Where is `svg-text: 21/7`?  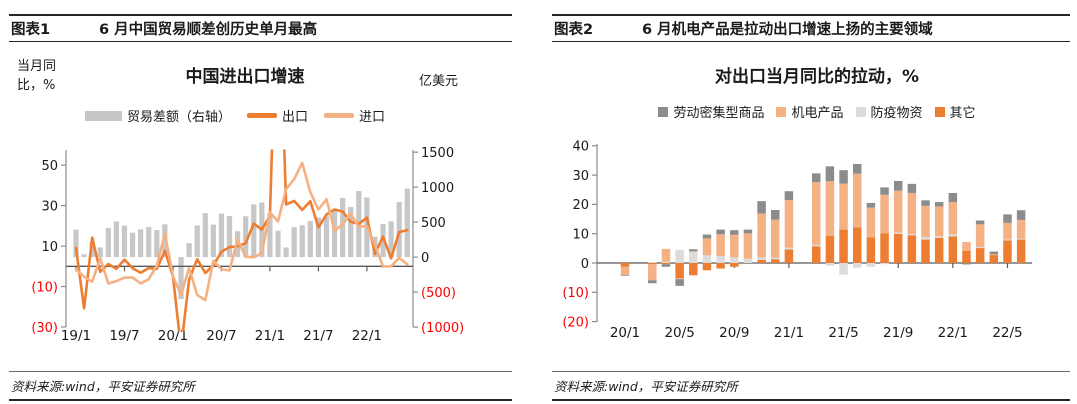 svg-text: 21/7 is located at coordinates (318, 336).